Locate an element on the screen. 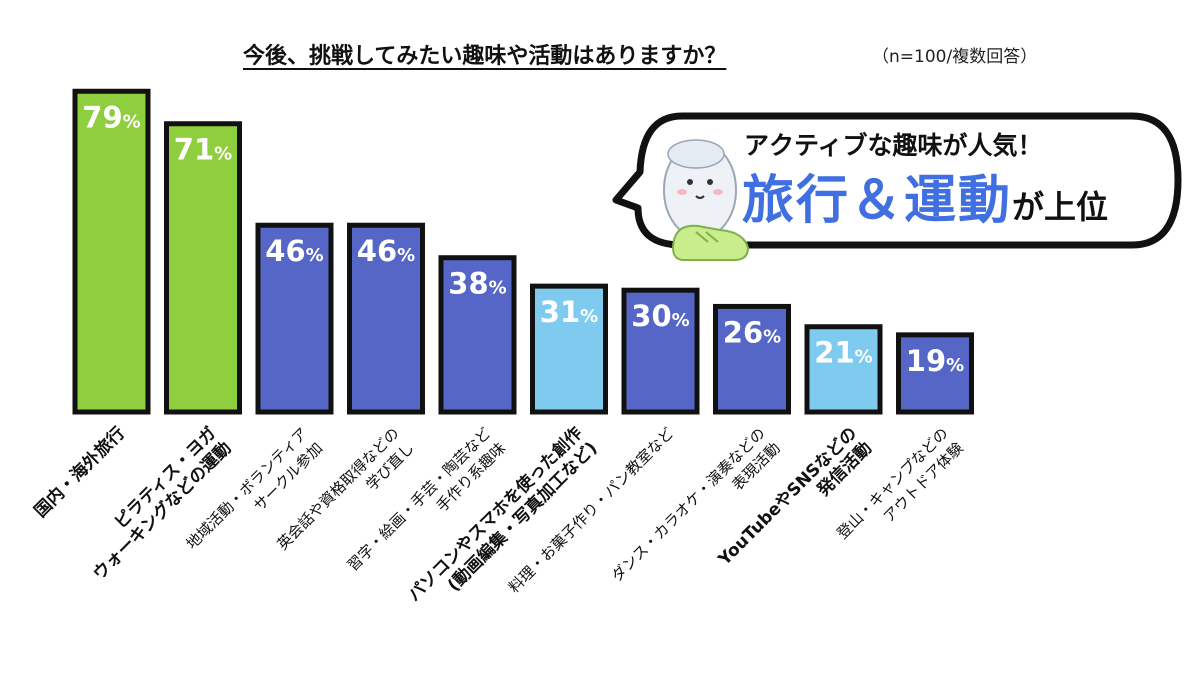 The width and height of the screenshot is (1200, 700). data-label: 26% is located at coordinates (752, 332).